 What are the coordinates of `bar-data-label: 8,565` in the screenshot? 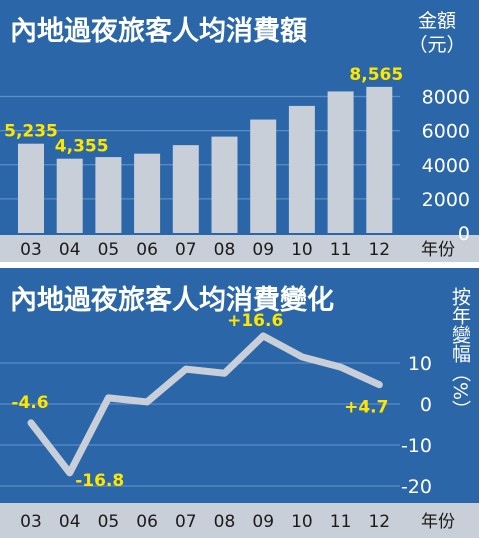 It's located at (376, 75).